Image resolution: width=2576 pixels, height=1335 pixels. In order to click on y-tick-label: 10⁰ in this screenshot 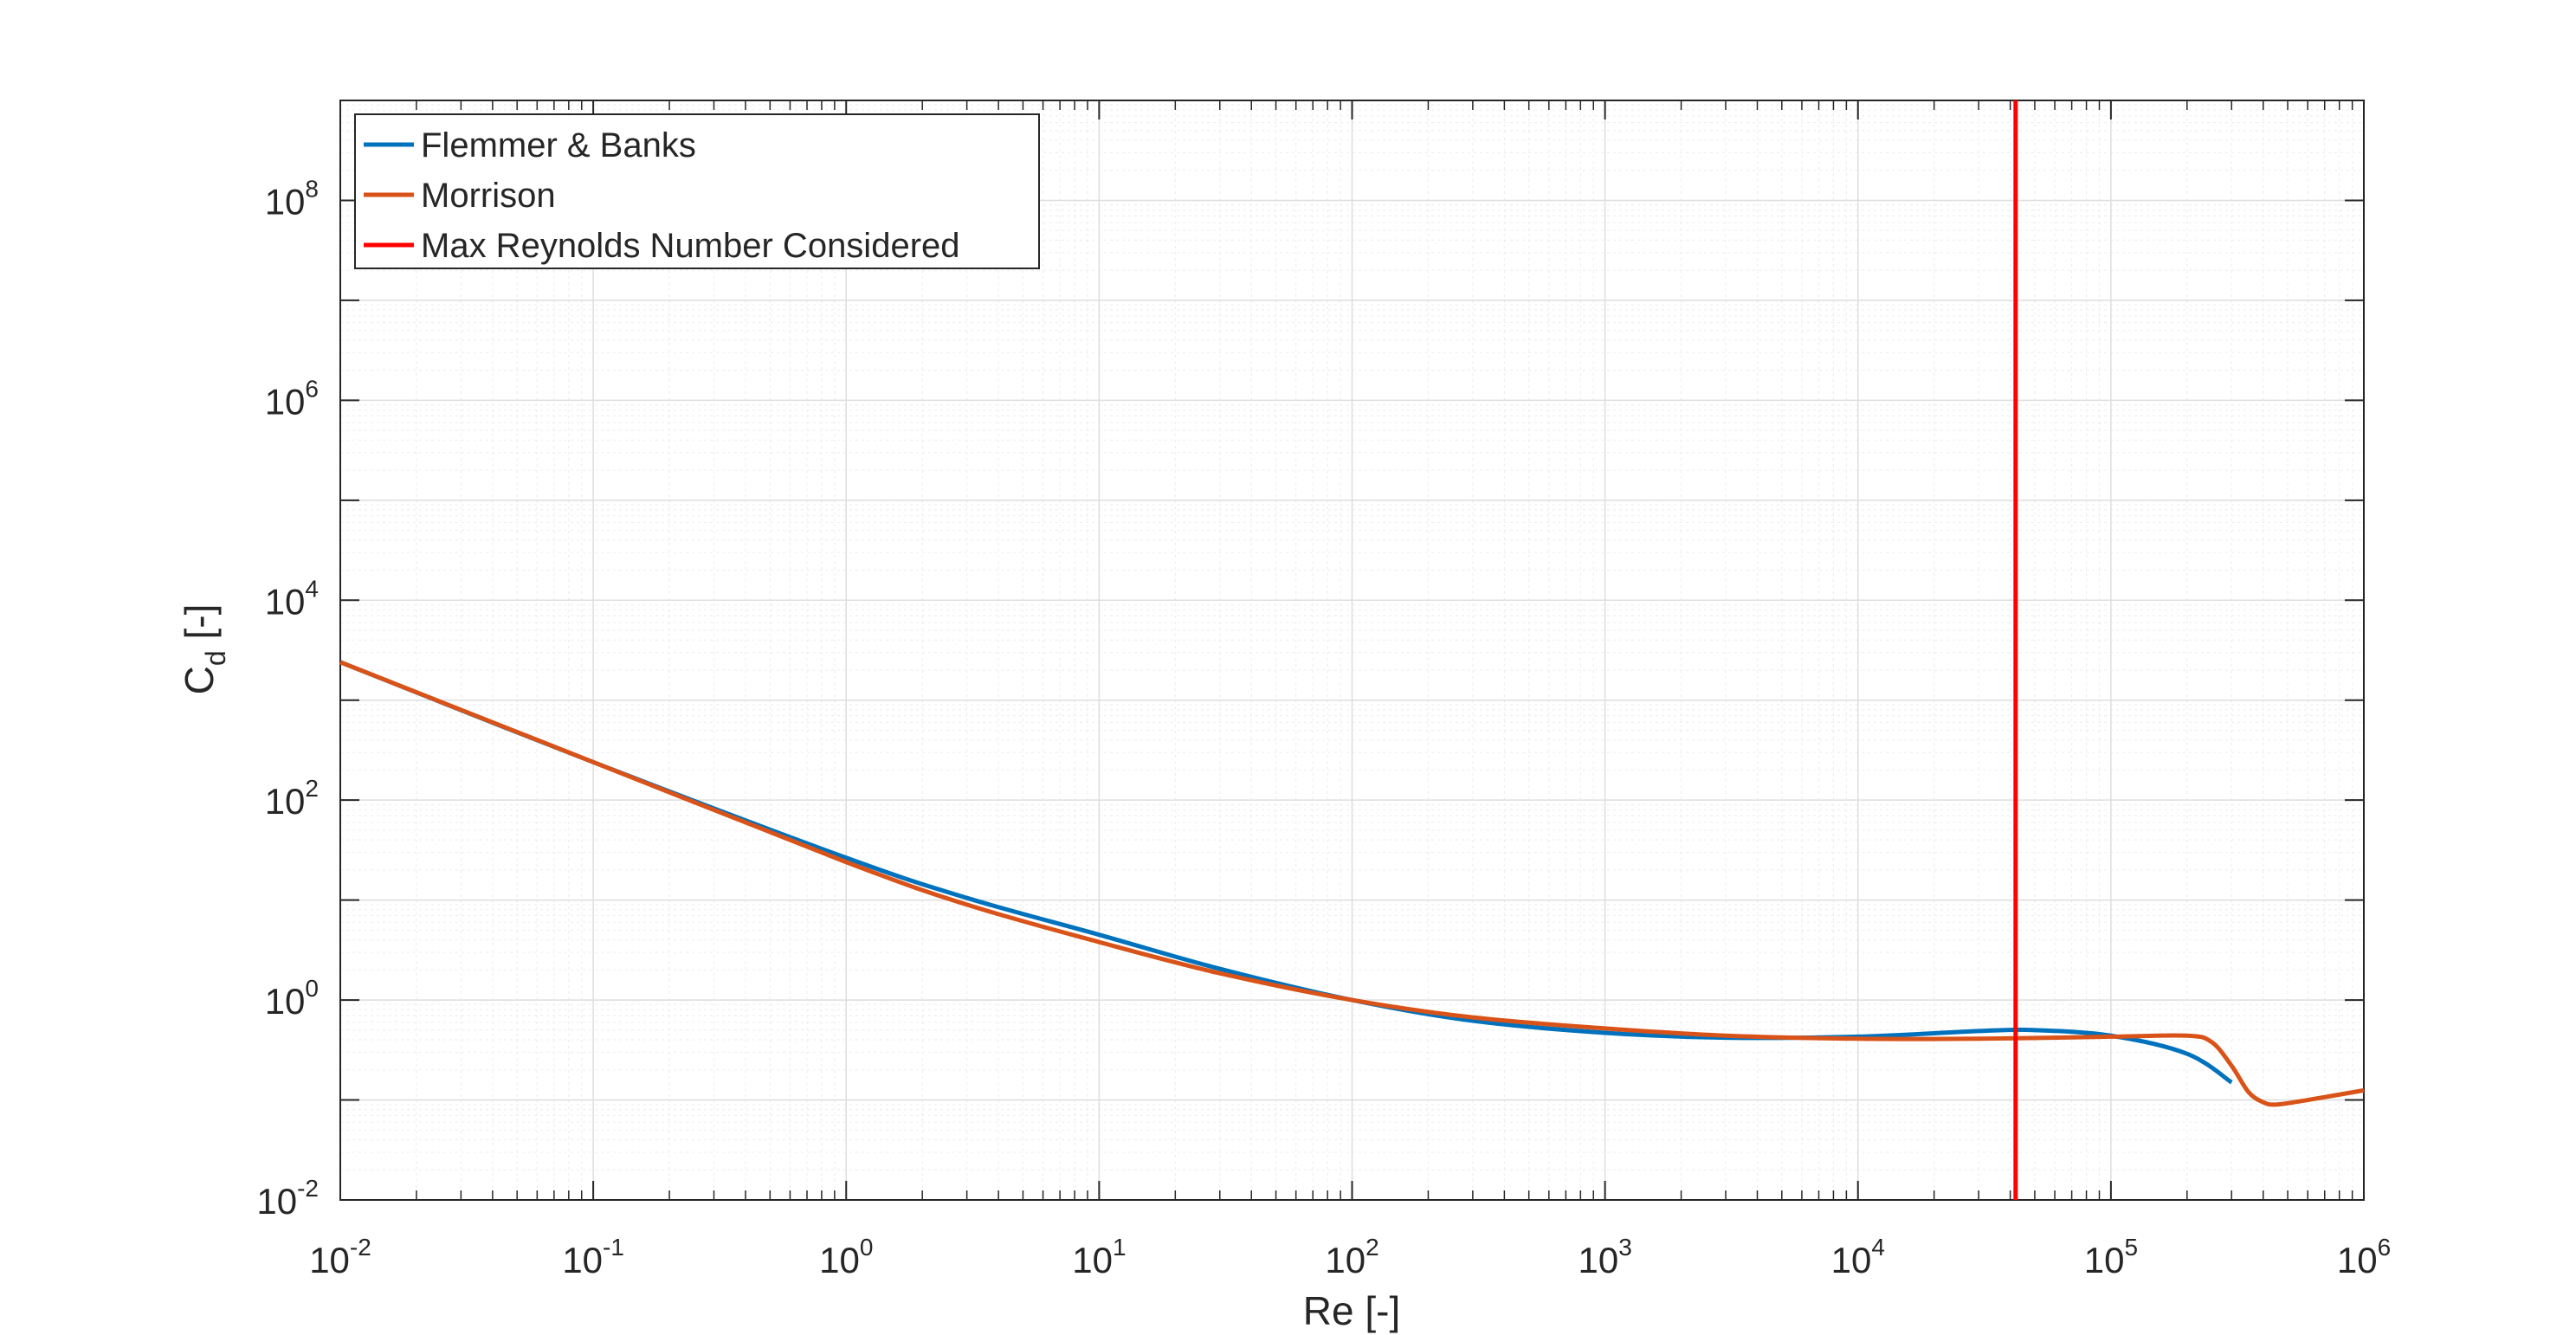, I will do `click(292, 998)`.